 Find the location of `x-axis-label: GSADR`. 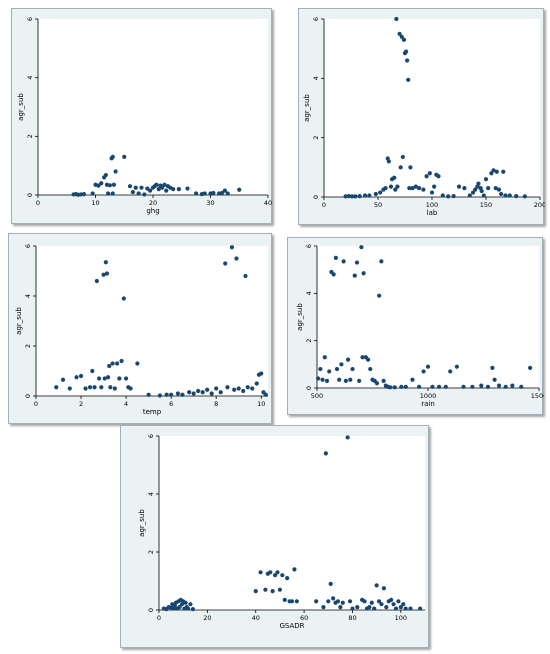

x-axis-label: GSADR is located at coordinates (291, 626).